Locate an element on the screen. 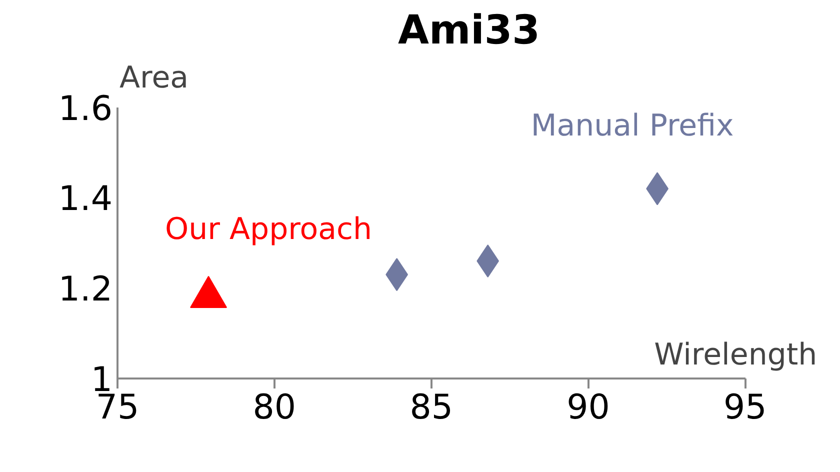 Image resolution: width=840 pixels, height=472 pixels. x-axis-title: Wirelength is located at coordinates (736, 355).